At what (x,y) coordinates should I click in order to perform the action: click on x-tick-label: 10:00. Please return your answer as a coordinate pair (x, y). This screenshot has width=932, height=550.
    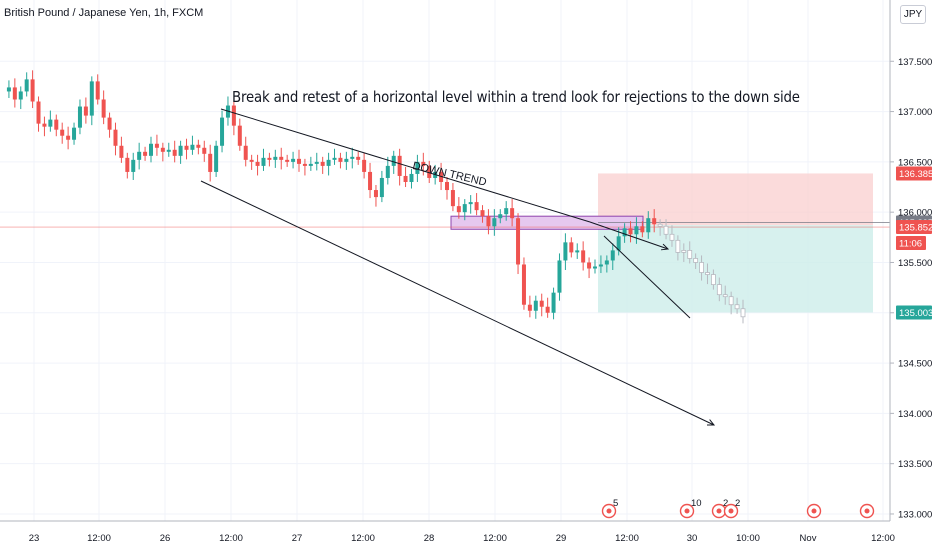
    Looking at the image, I should click on (748, 538).